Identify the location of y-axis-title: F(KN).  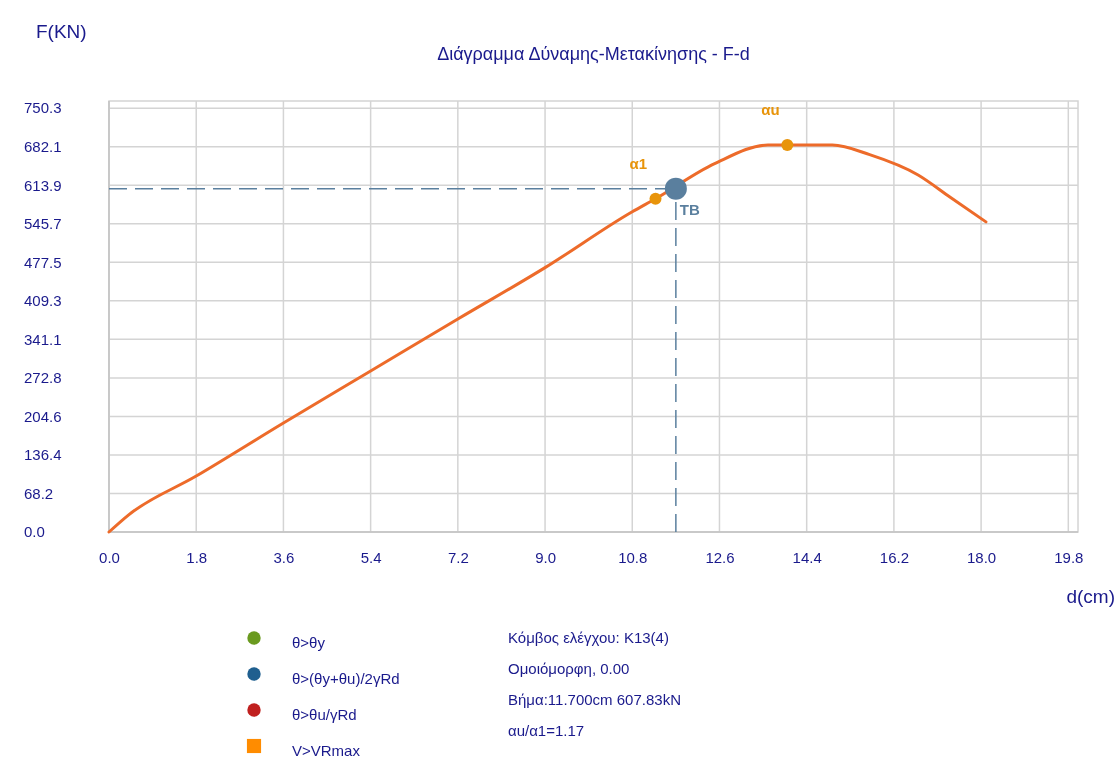
(61, 31).